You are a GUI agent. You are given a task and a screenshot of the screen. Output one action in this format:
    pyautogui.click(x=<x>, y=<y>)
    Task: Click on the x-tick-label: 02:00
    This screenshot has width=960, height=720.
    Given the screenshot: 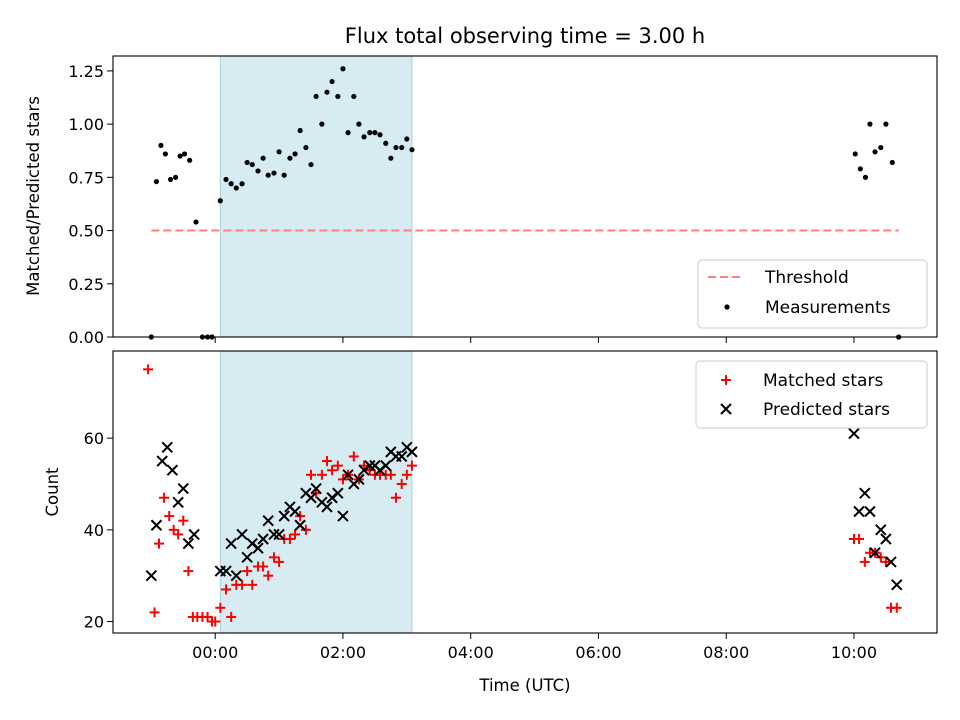 What is the action you would take?
    pyautogui.click(x=343, y=652)
    